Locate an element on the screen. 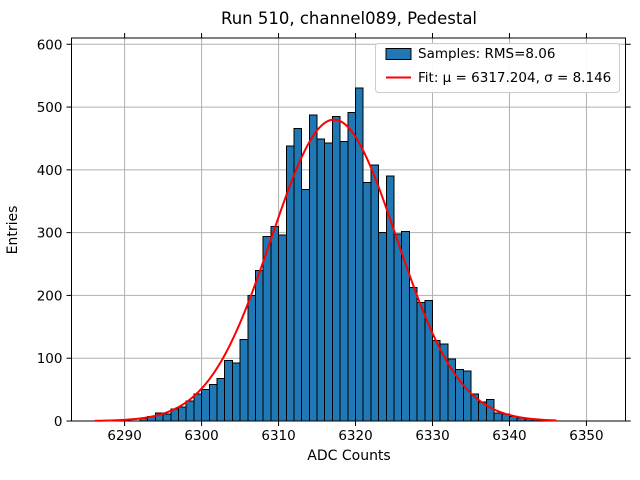  x-tick-label: 6320 is located at coordinates (355, 436).